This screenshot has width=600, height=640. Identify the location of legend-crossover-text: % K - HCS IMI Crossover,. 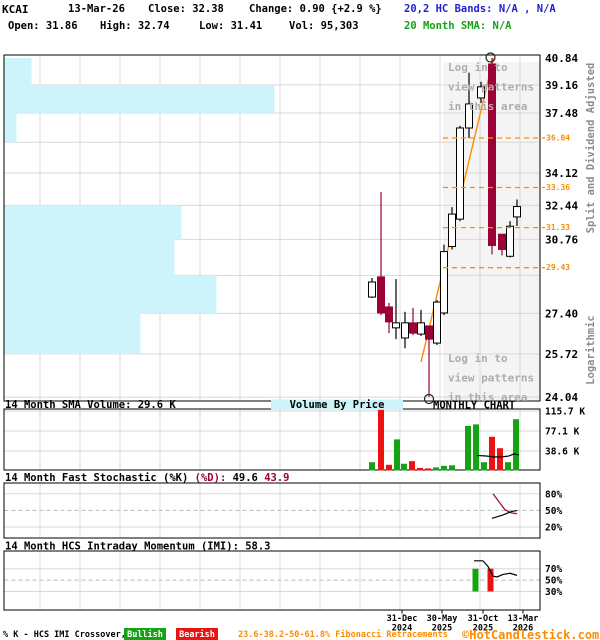
(64, 635).